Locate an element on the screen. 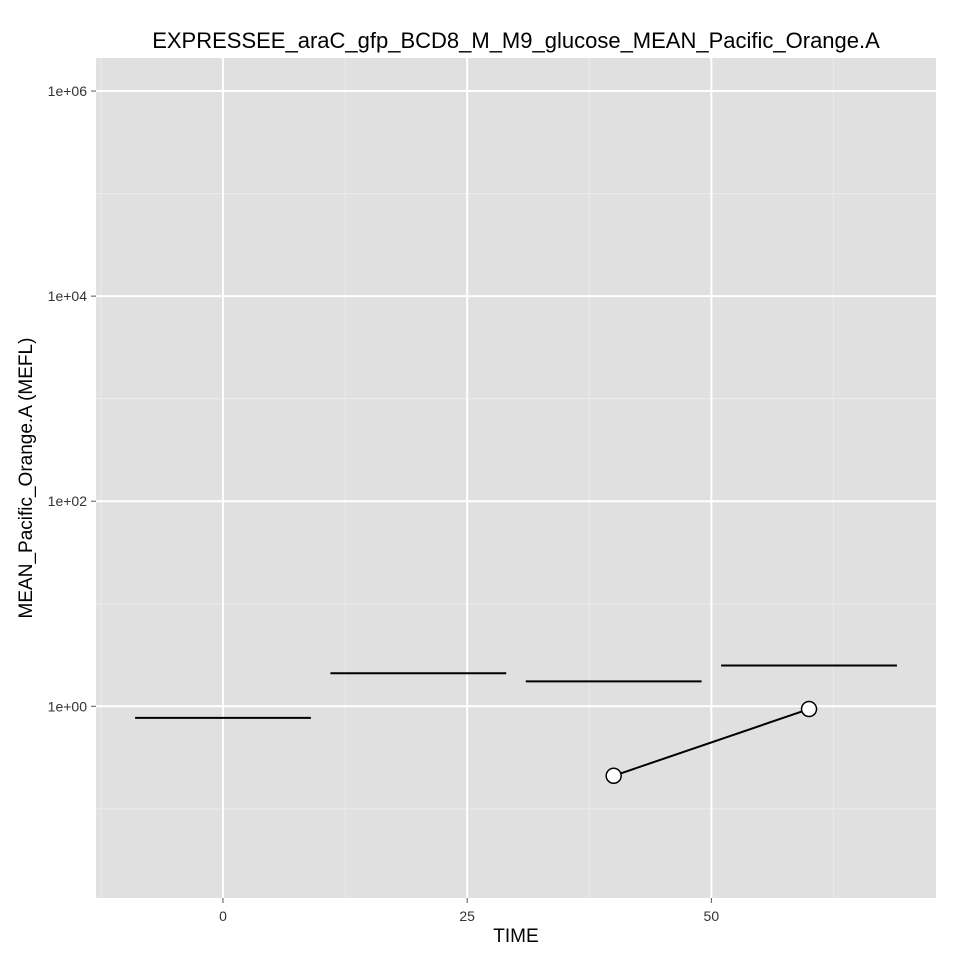 The width and height of the screenshot is (960, 960). reference-segments is located at coordinates (516, 691).